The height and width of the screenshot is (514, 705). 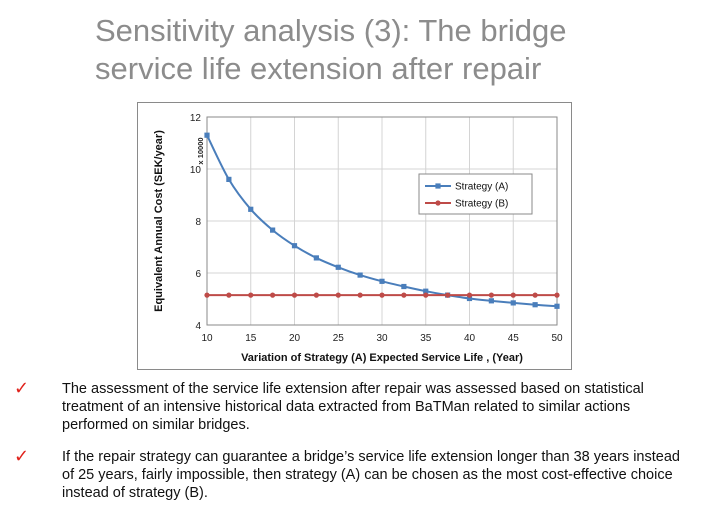 What do you see at coordinates (207, 338) in the screenshot?
I see `x-tick-label: 10` at bounding box center [207, 338].